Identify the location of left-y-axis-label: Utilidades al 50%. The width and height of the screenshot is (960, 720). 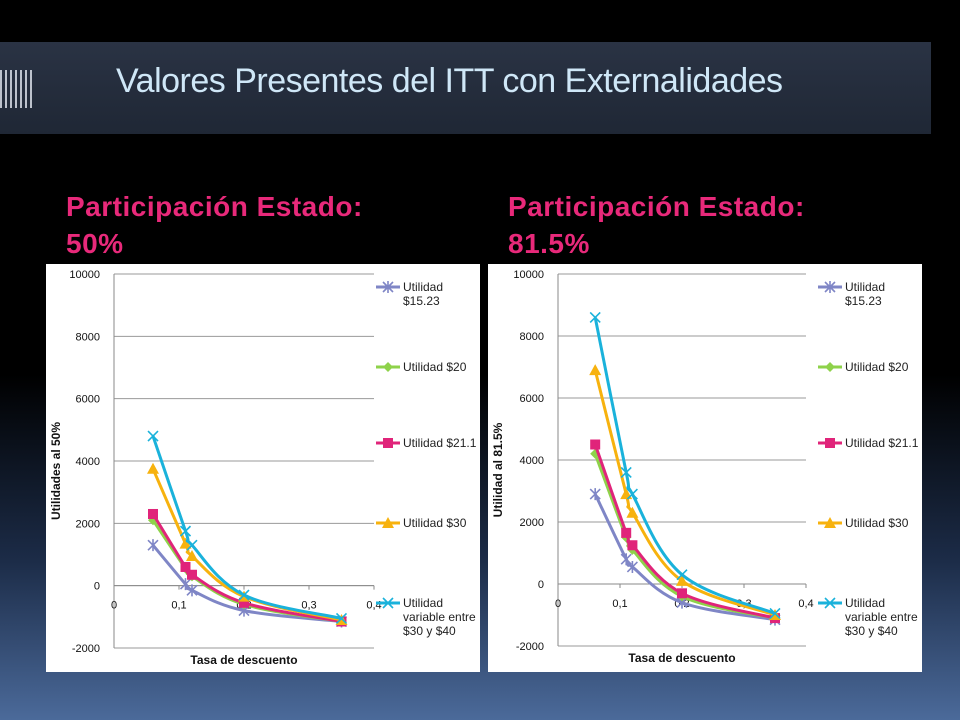
(56, 471).